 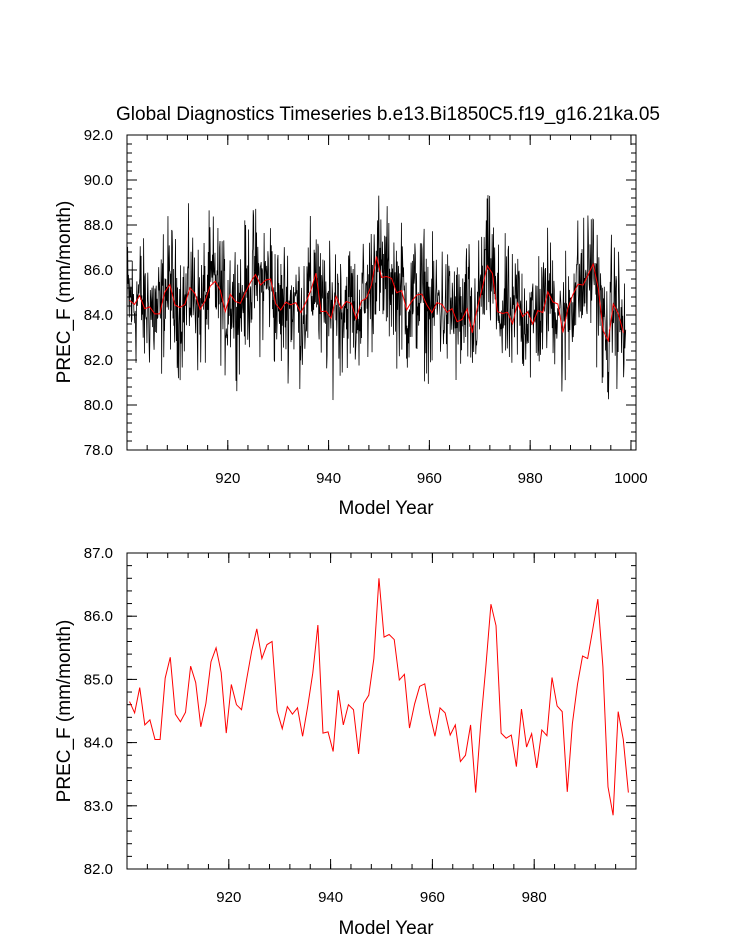 What do you see at coordinates (98, 180) in the screenshot?
I see `y-tick-label: 90.0` at bounding box center [98, 180].